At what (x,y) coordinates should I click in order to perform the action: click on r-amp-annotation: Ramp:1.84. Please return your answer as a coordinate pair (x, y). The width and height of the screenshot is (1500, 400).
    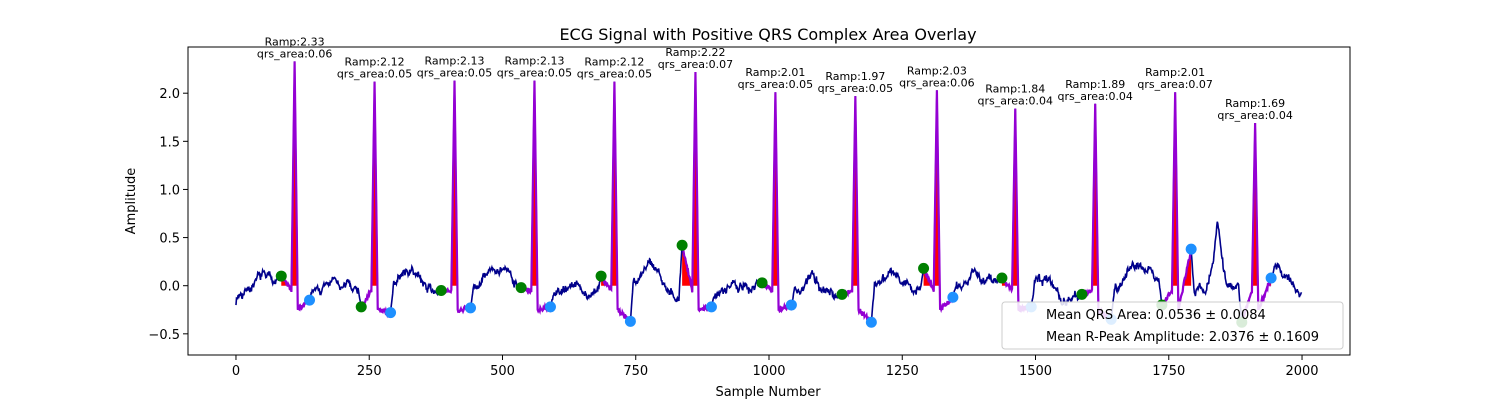
    Looking at the image, I should click on (1015, 89).